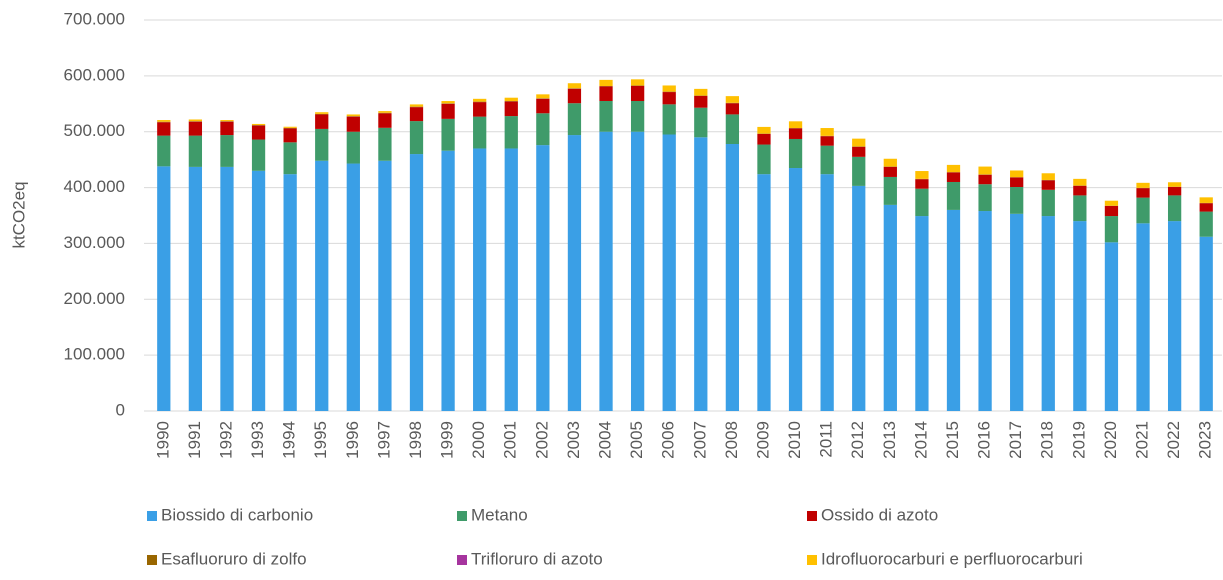  Describe the element at coordinates (605, 440) in the screenshot. I see `x-tick-label: 2004` at that location.